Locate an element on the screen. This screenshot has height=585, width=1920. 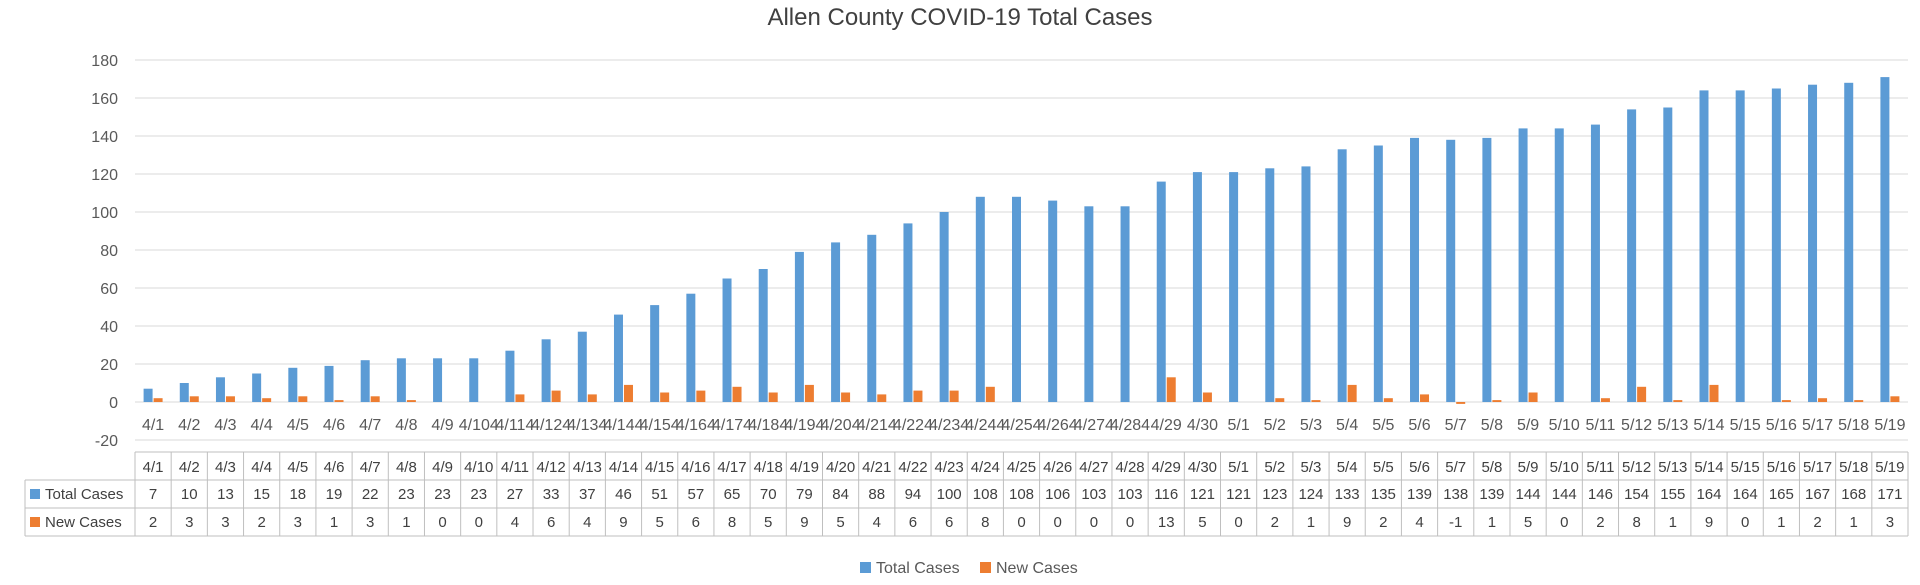
table-value-cell: 171 is located at coordinates (1889, 494).